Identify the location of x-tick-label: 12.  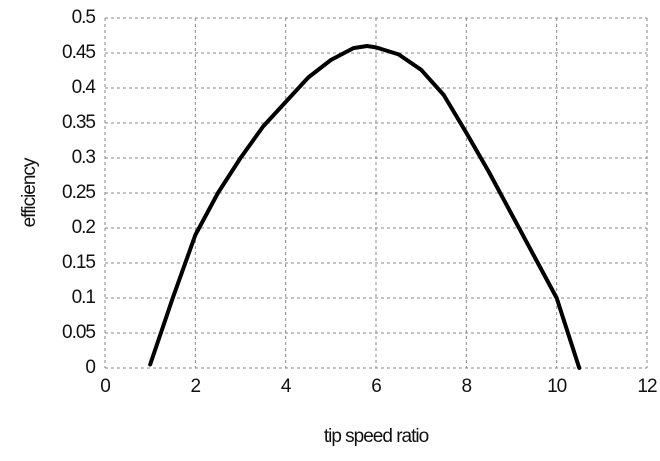
(647, 386).